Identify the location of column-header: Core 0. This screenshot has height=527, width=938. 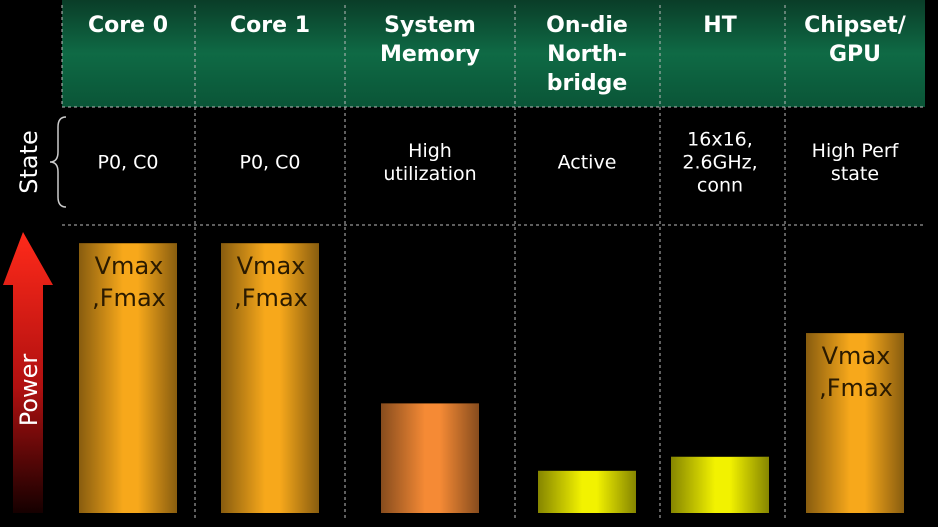
(128, 25).